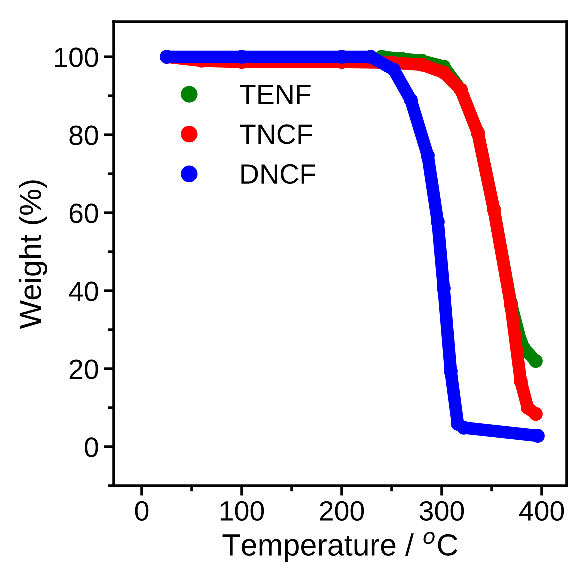 The image size is (570, 575). What do you see at coordinates (442, 511) in the screenshot?
I see `x-tick-label: 300` at bounding box center [442, 511].